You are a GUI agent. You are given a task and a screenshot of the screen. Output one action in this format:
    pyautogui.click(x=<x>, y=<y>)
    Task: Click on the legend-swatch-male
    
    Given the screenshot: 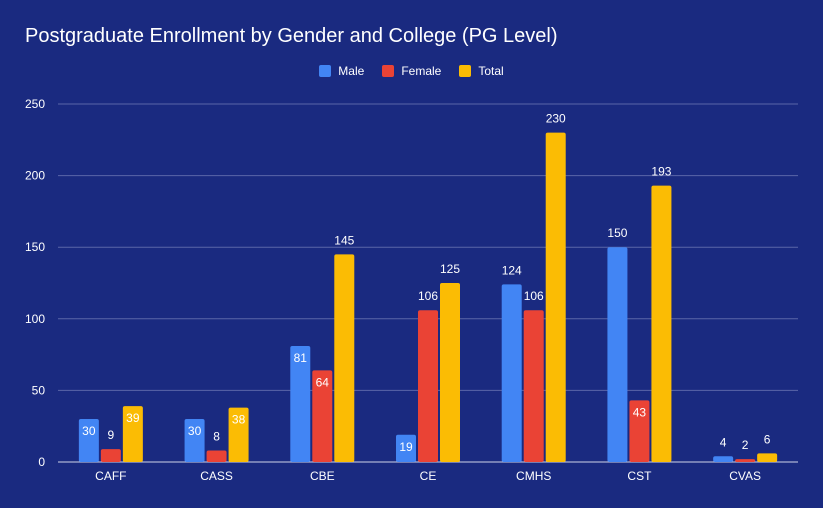 What is the action you would take?
    pyautogui.click(x=325, y=71)
    